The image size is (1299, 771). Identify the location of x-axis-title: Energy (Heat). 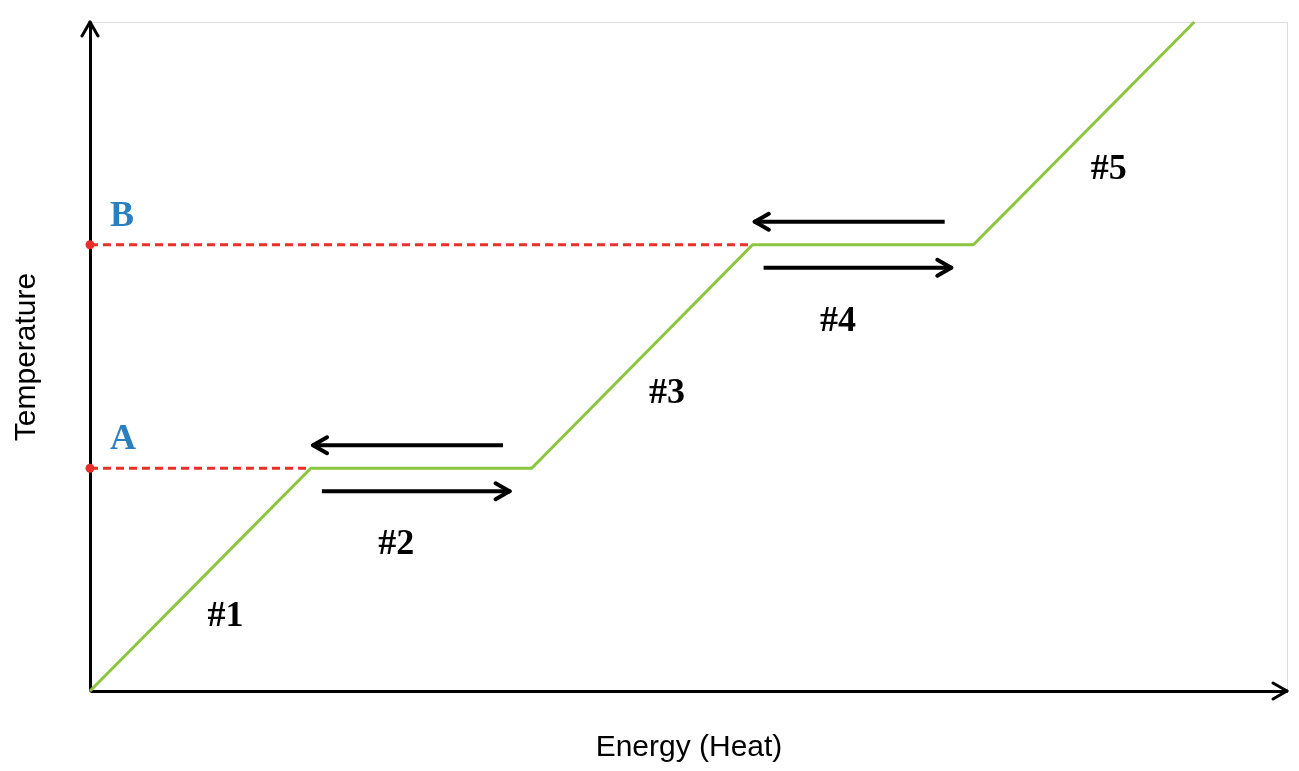
(689, 745).